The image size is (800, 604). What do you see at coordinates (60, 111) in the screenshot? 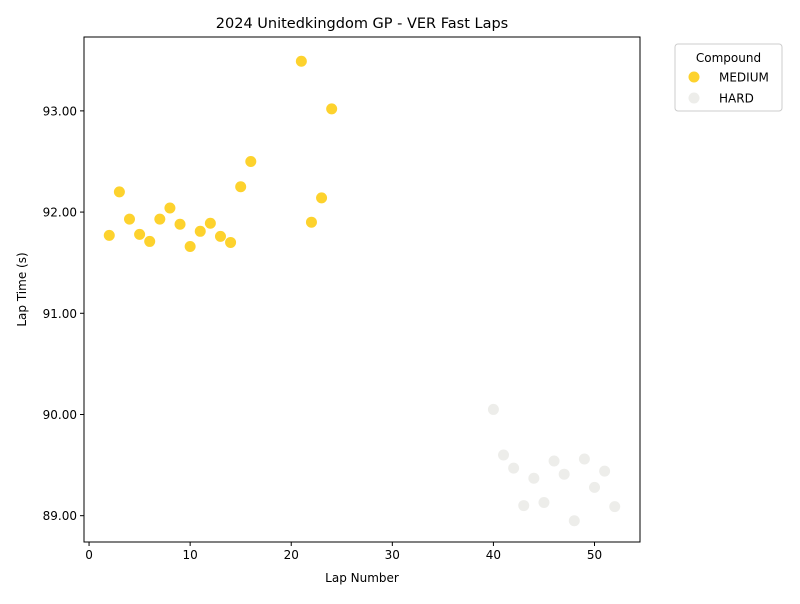
I see `y-tick-label: 93.00` at bounding box center [60, 111].